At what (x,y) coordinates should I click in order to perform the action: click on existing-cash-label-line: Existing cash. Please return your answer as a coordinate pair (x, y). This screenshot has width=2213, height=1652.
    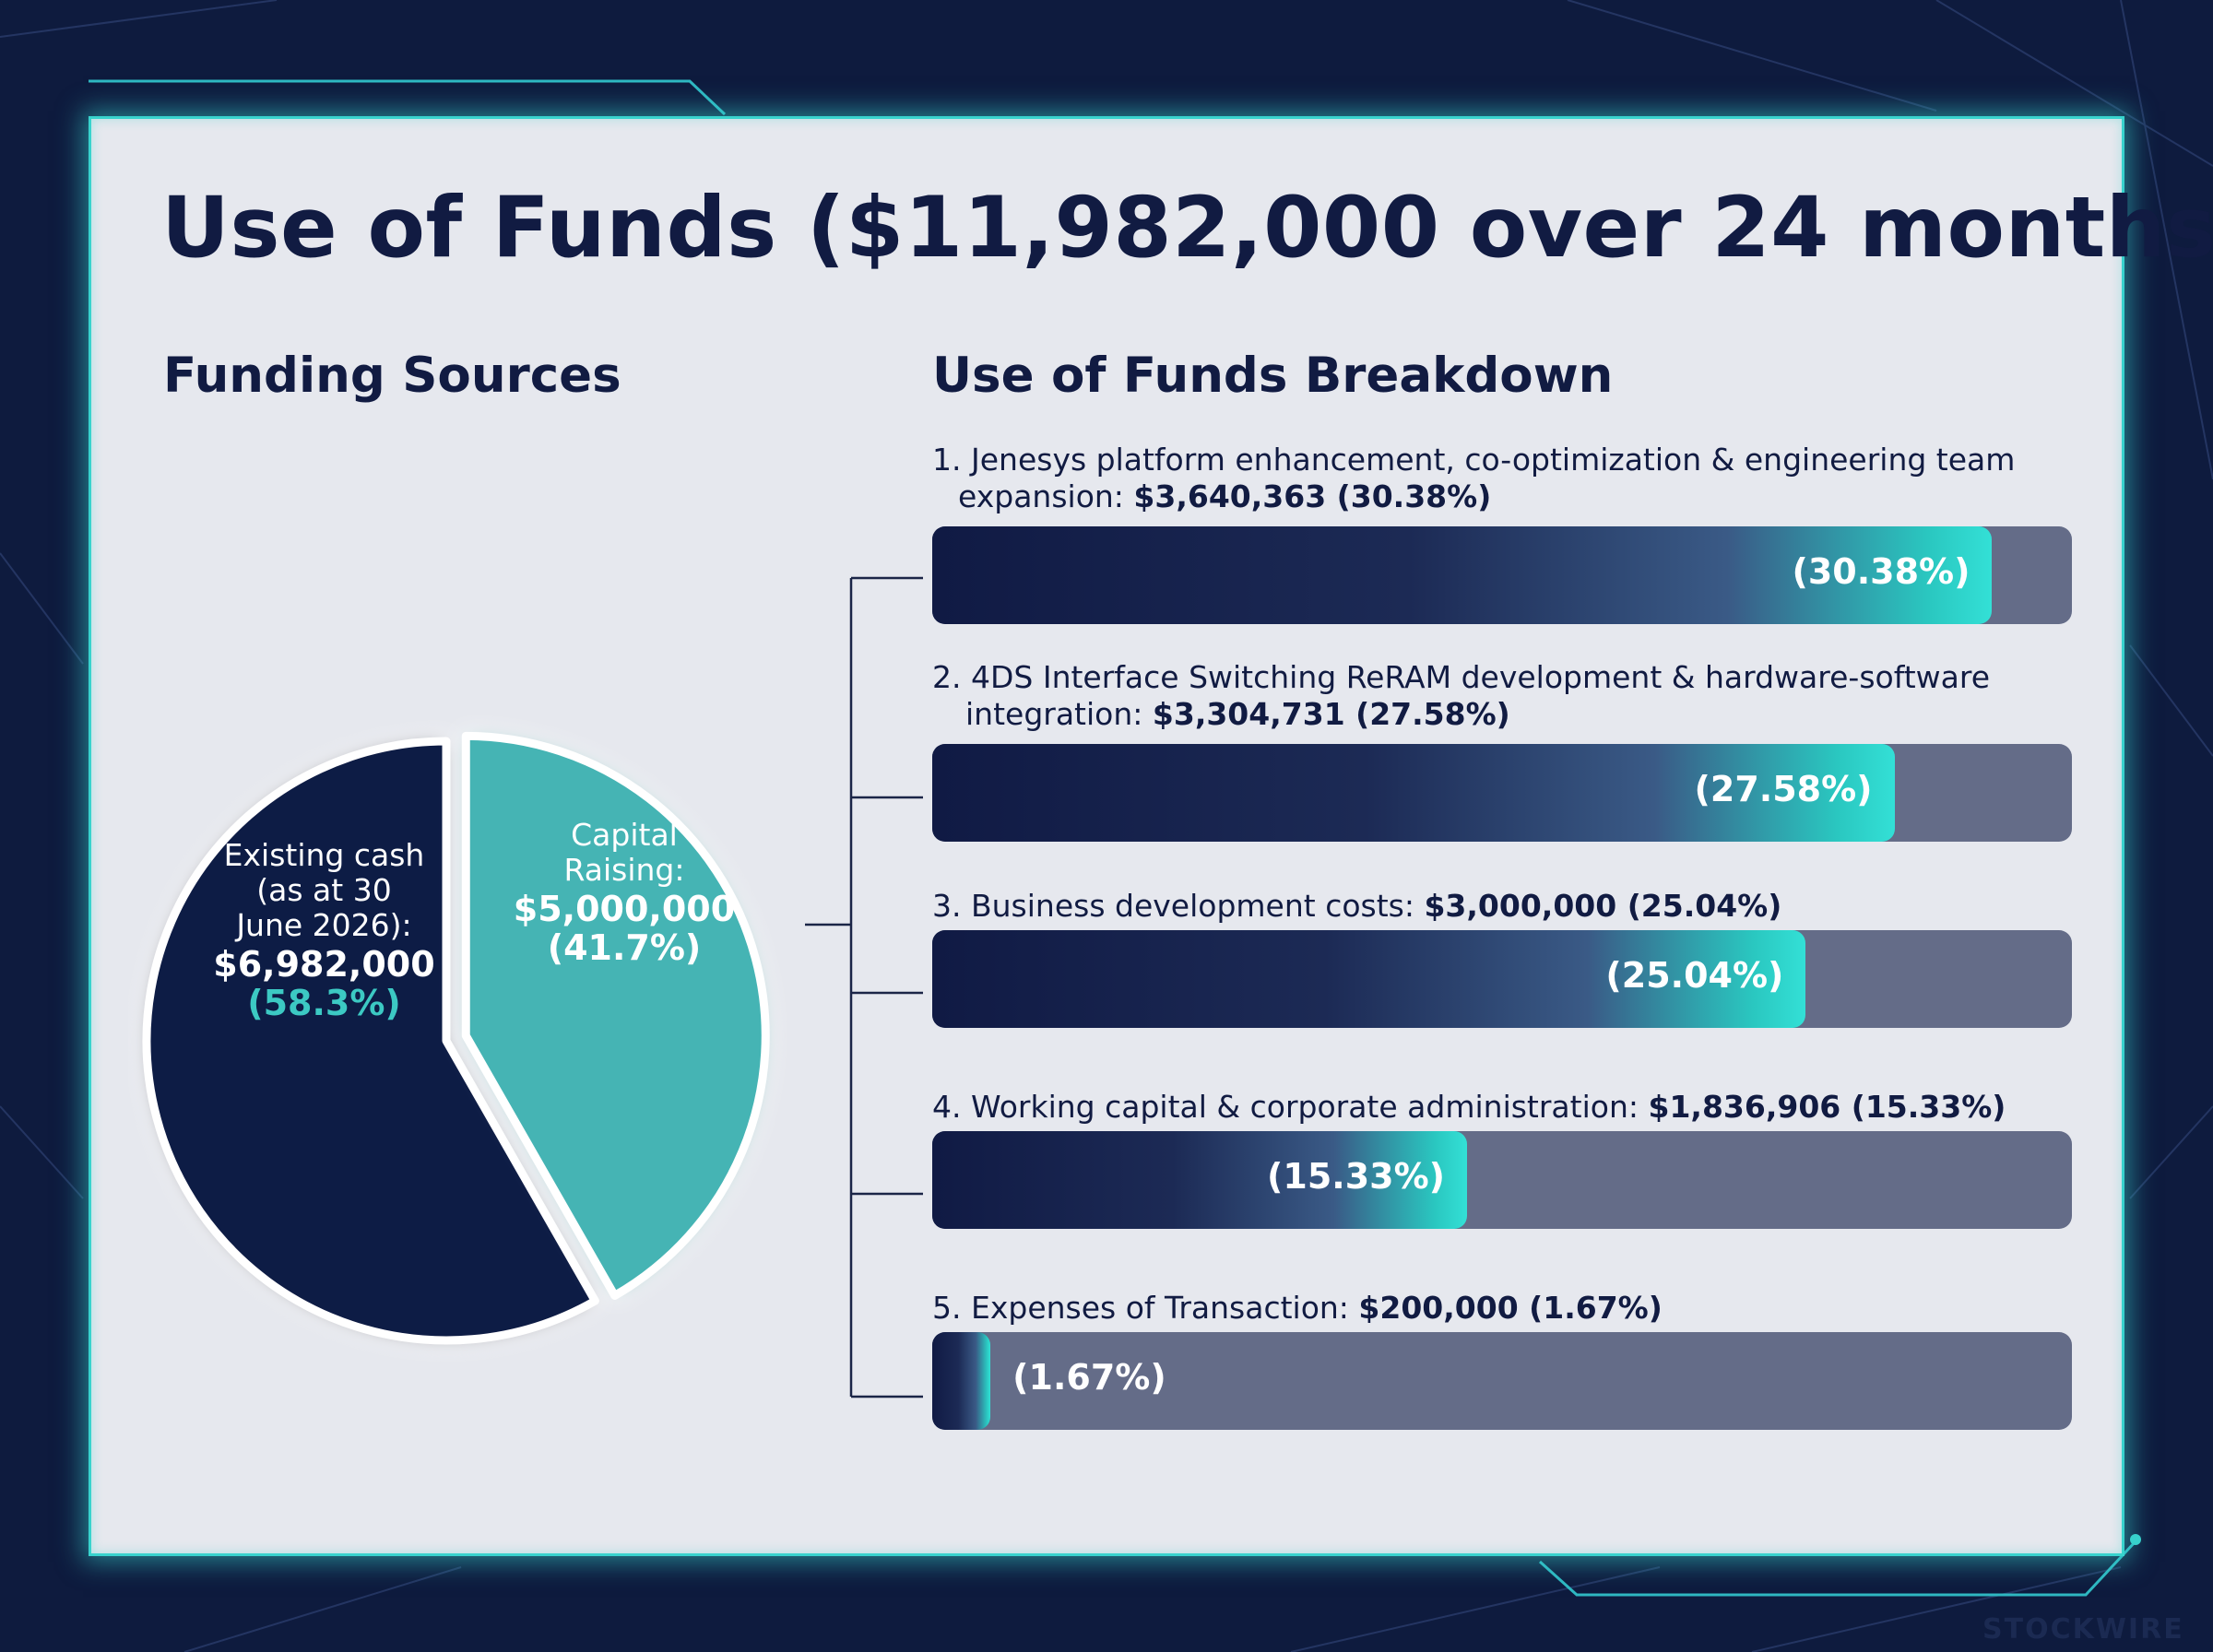
    Looking at the image, I should click on (324, 855).